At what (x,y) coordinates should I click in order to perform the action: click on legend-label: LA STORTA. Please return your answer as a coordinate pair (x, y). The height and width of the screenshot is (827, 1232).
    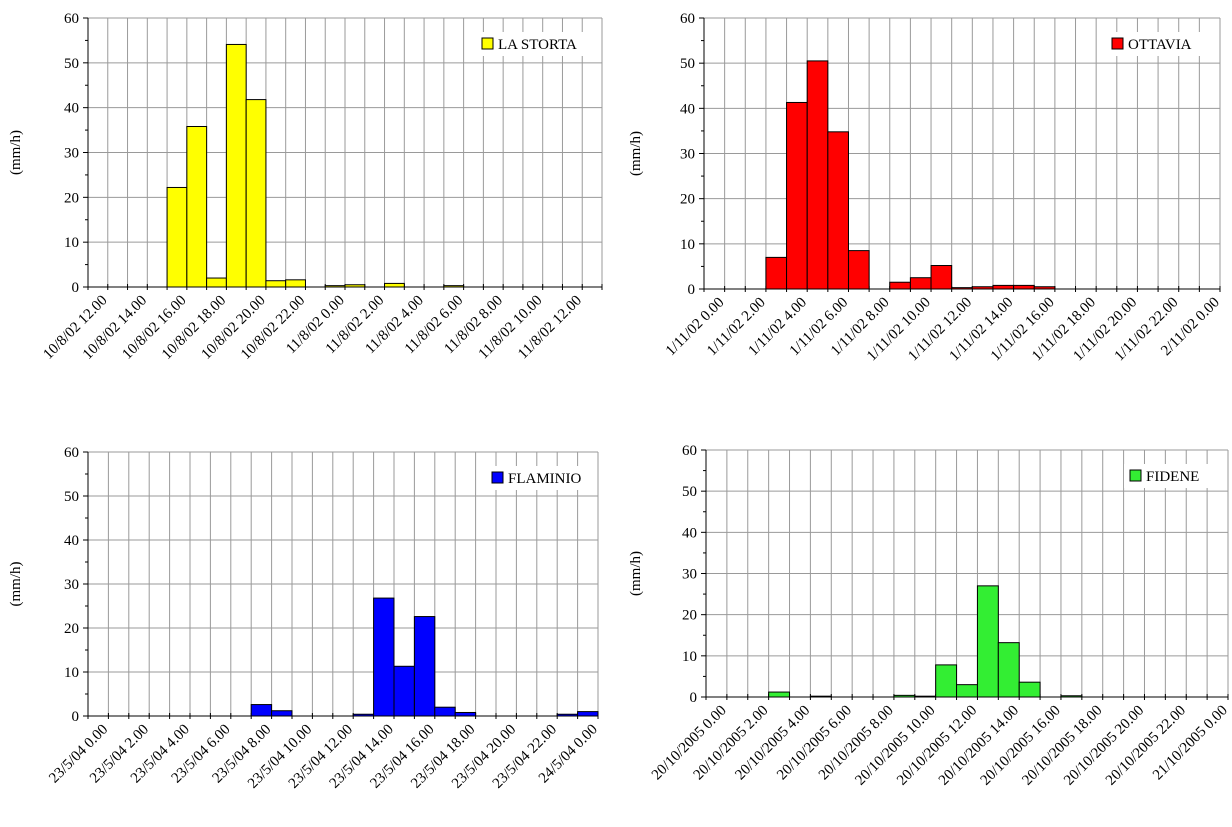
    Looking at the image, I should click on (537, 45).